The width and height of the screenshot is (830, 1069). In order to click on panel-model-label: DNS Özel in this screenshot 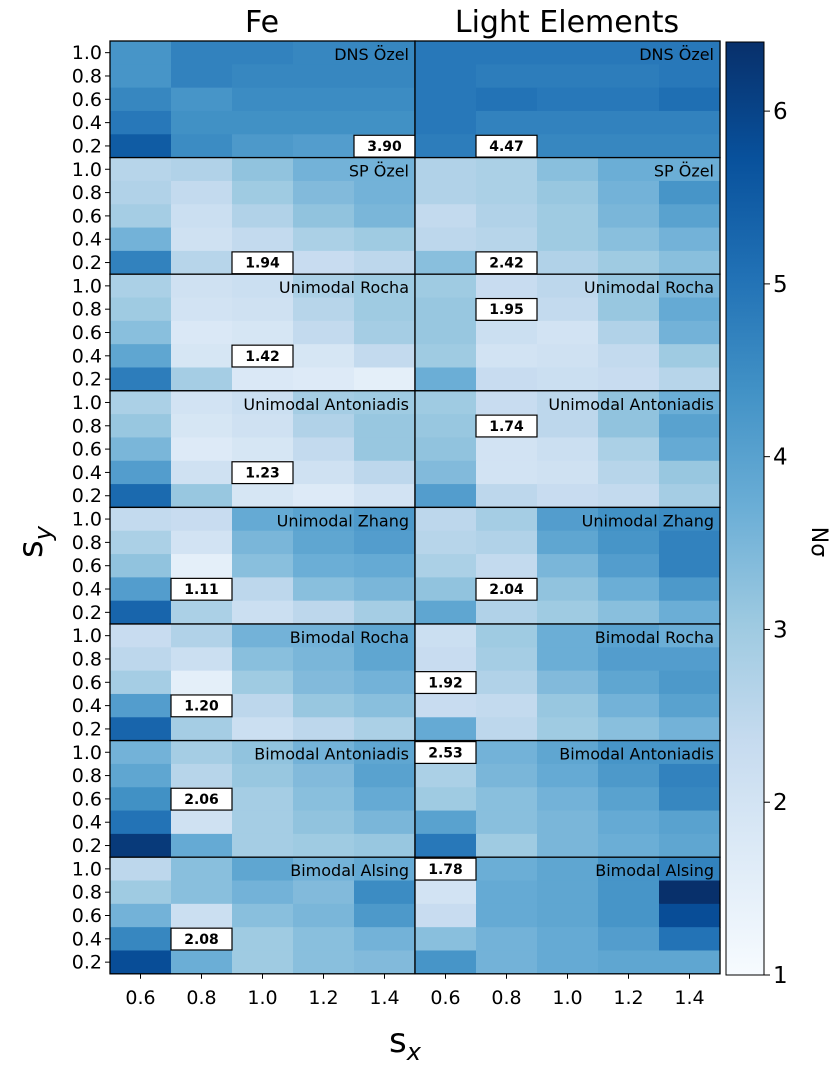, I will do `click(371, 54)`.